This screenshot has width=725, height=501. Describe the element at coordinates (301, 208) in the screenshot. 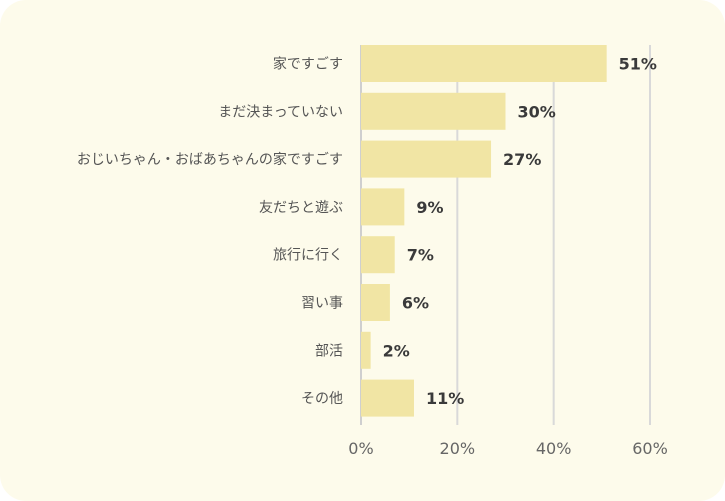

I see `category-label: 友だちと遊ぶ` at that location.